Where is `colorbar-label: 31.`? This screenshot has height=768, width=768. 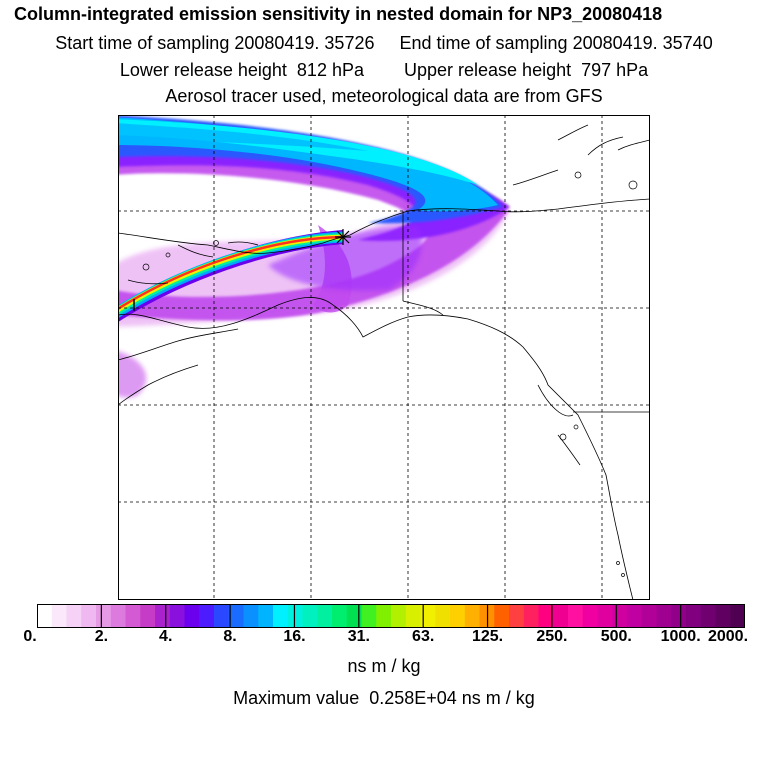 colorbar-label: 31. is located at coordinates (358, 636).